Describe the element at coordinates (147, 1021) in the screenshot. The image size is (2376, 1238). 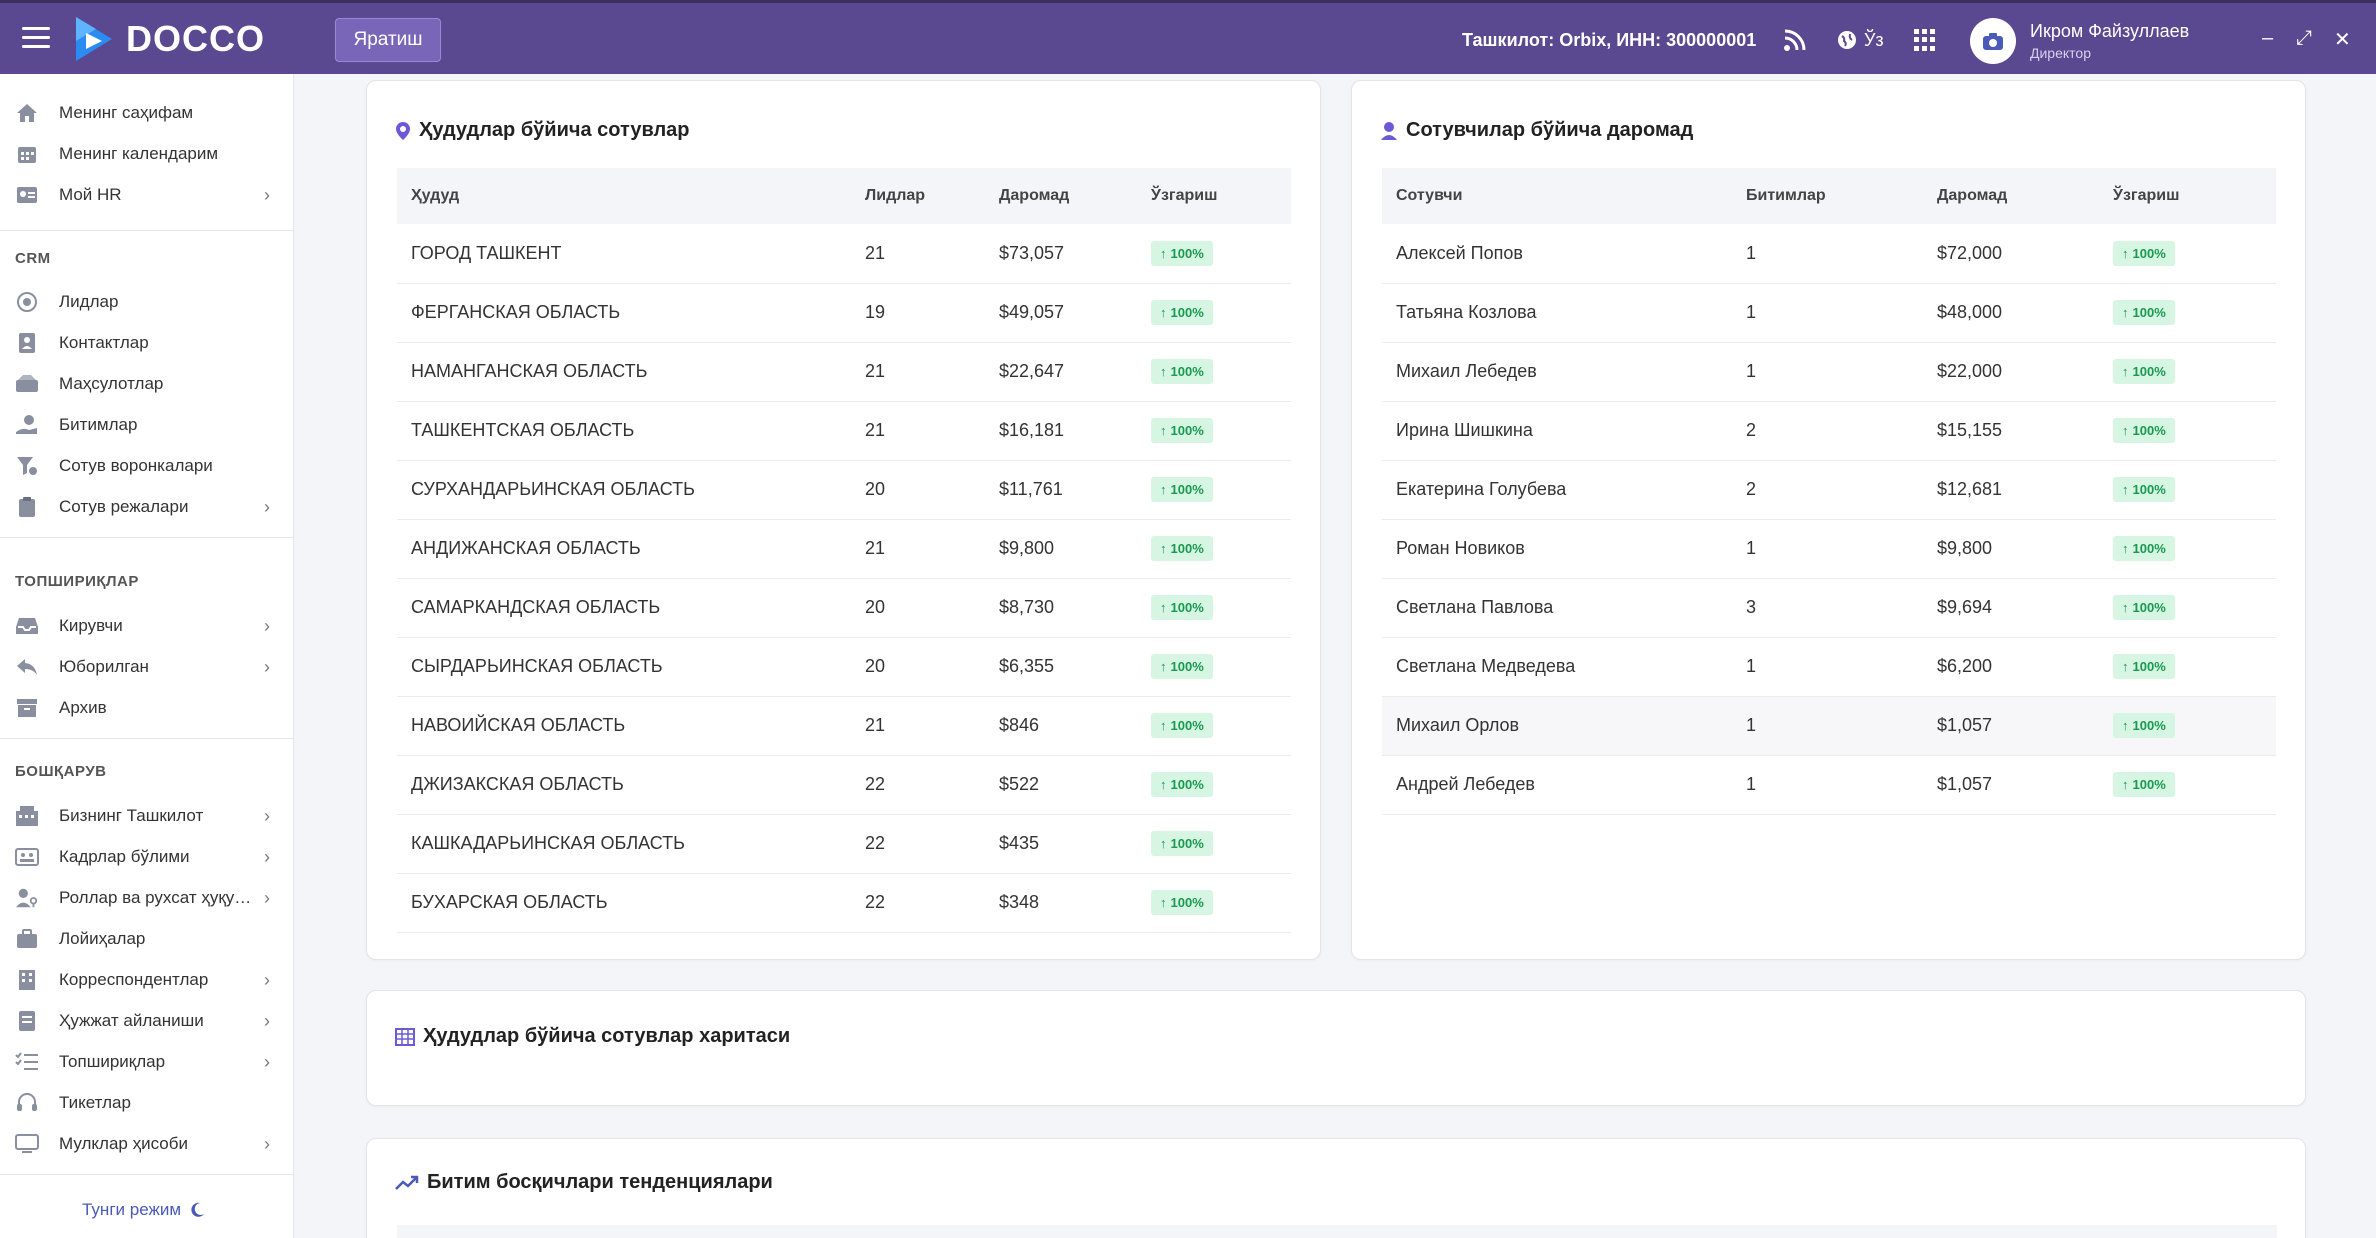
I see `sidebar-item-document-flow: Ҳужжат айланиши ›` at that location.